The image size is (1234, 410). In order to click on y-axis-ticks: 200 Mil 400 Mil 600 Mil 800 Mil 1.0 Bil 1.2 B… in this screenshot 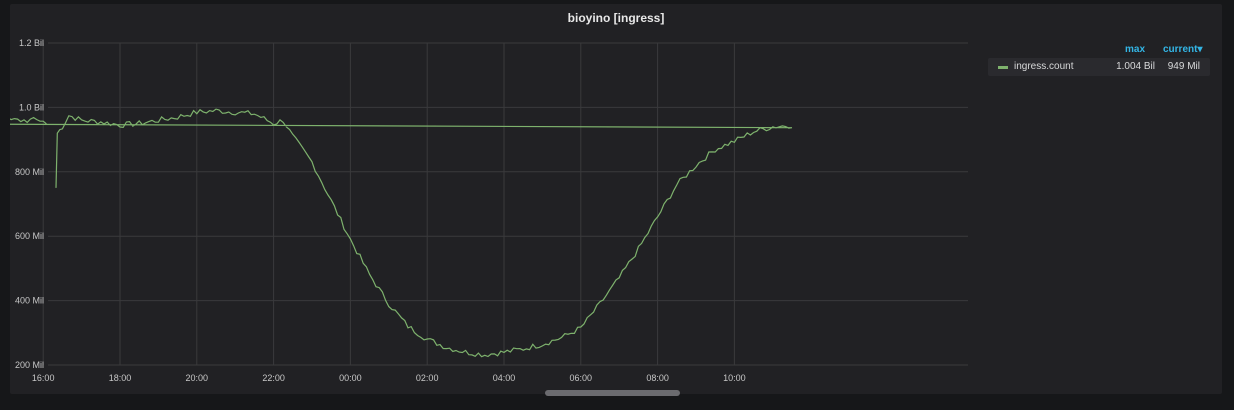, I will do `click(29, 204)`.